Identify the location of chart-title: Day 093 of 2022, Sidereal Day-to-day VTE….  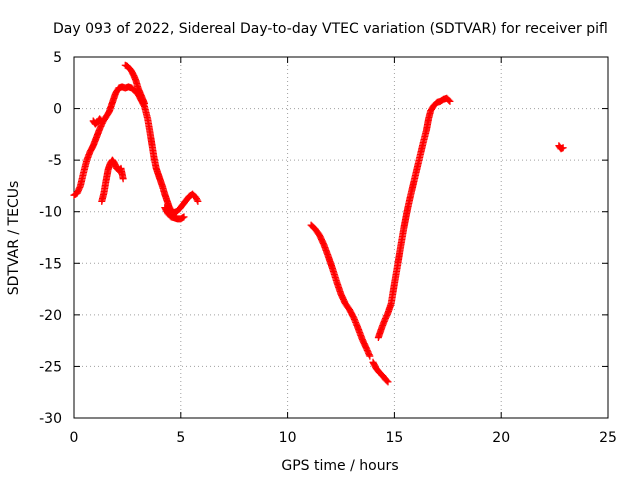
(330, 29).